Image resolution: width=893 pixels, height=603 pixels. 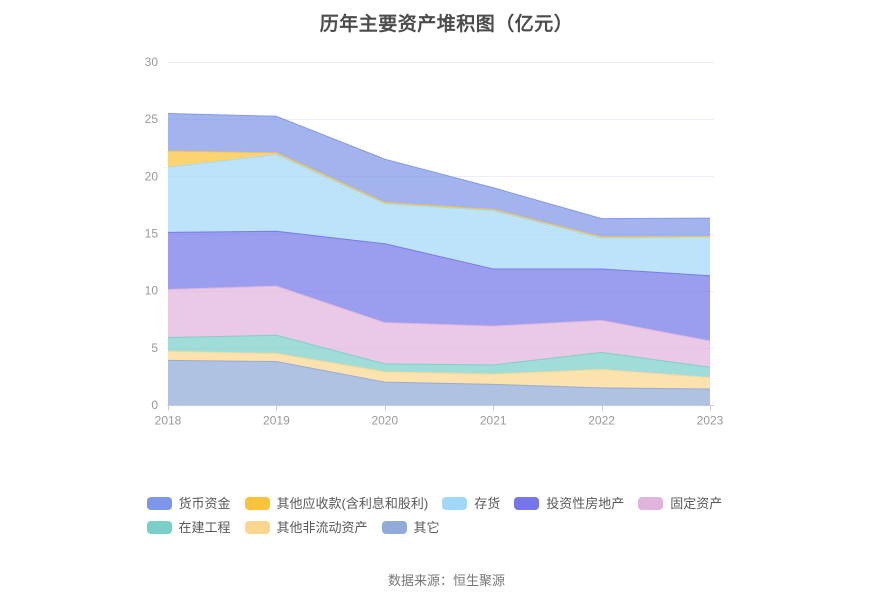 I want to click on area-在建工程, so click(x=439, y=356).